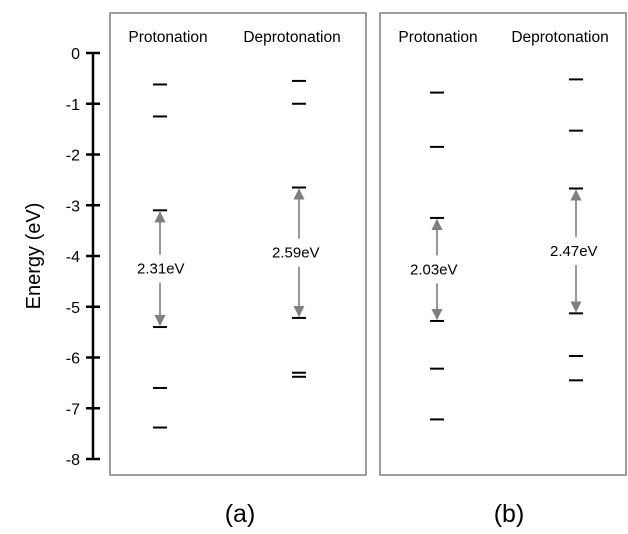  What do you see at coordinates (559, 37) in the screenshot?
I see `panel-b-column-2-title: Deprotonation` at bounding box center [559, 37].